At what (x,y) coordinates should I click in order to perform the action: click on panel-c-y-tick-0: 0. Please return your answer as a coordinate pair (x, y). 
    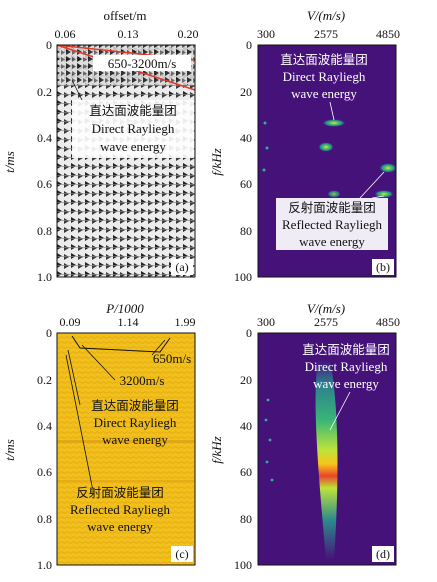
    Looking at the image, I should click on (49, 333).